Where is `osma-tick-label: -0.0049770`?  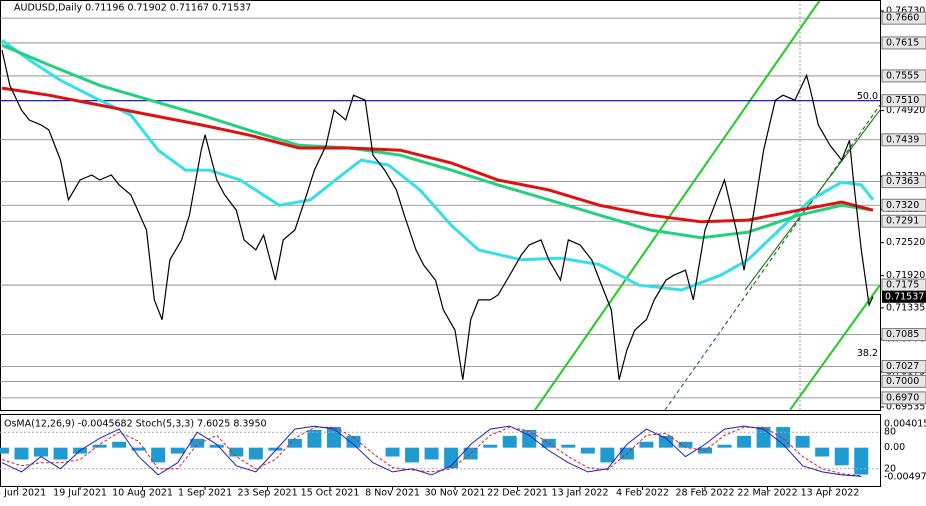 osma-tick-label: -0.0049770 is located at coordinates (905, 476).